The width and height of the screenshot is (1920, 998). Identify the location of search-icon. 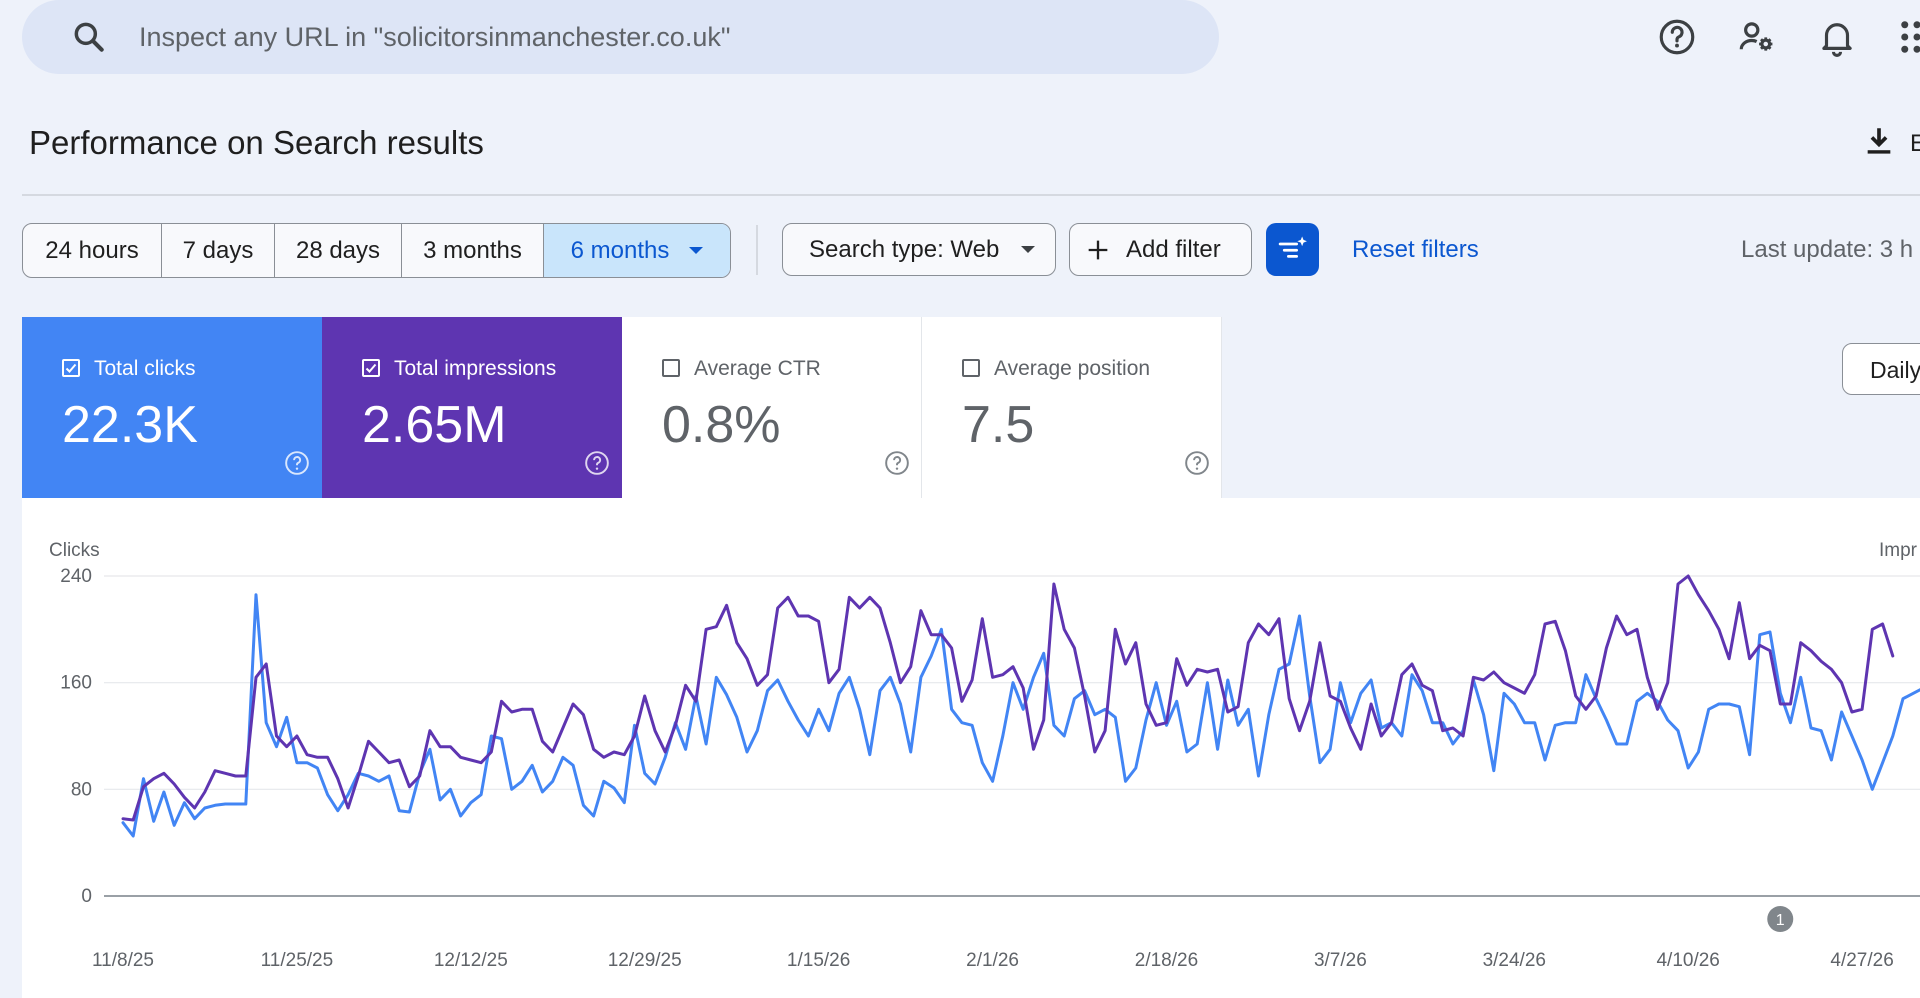
(89, 37).